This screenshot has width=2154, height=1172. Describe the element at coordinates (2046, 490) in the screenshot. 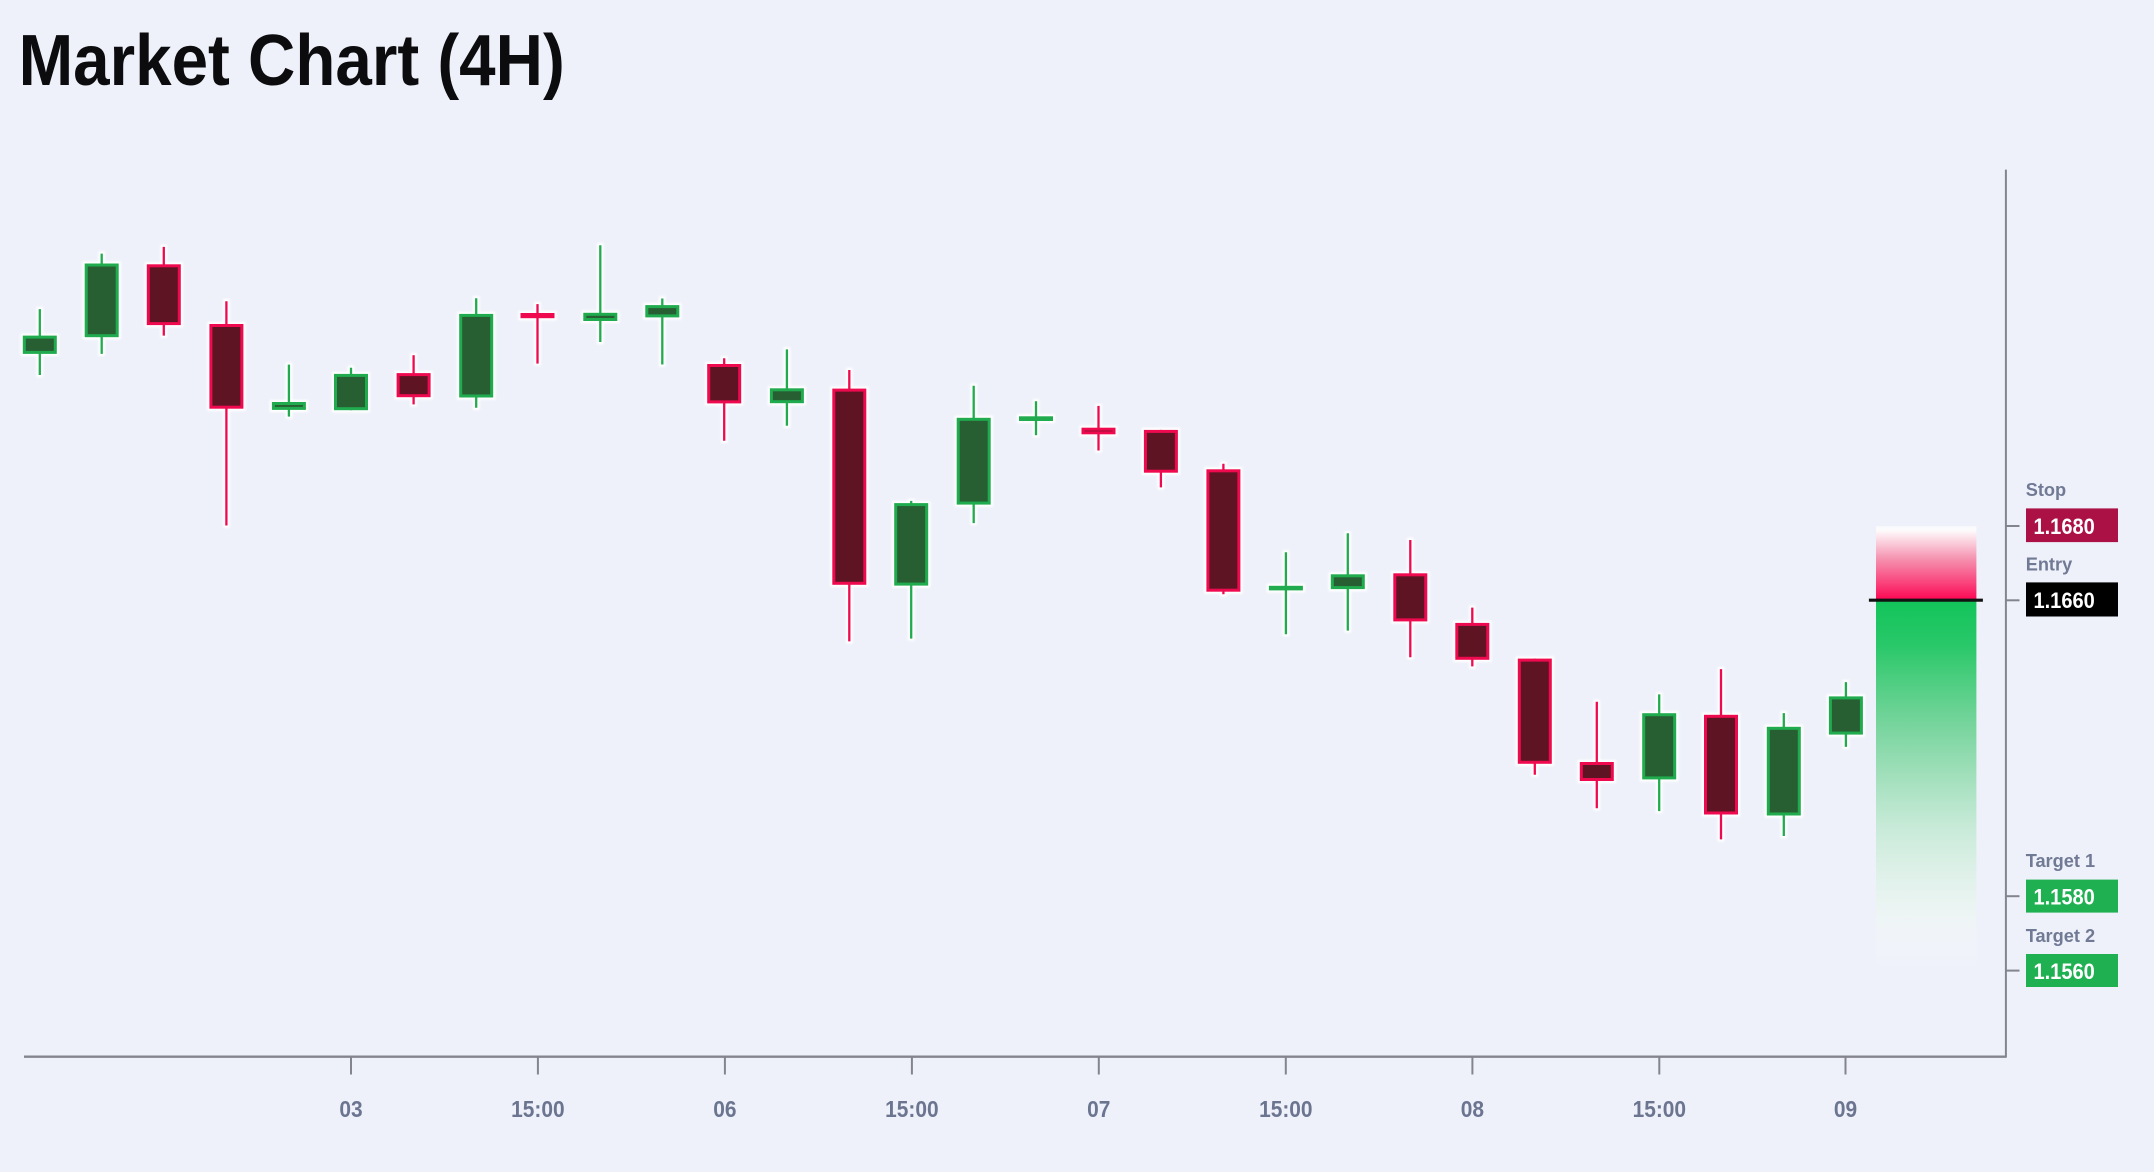

I see `svg-text: Stop` at that location.